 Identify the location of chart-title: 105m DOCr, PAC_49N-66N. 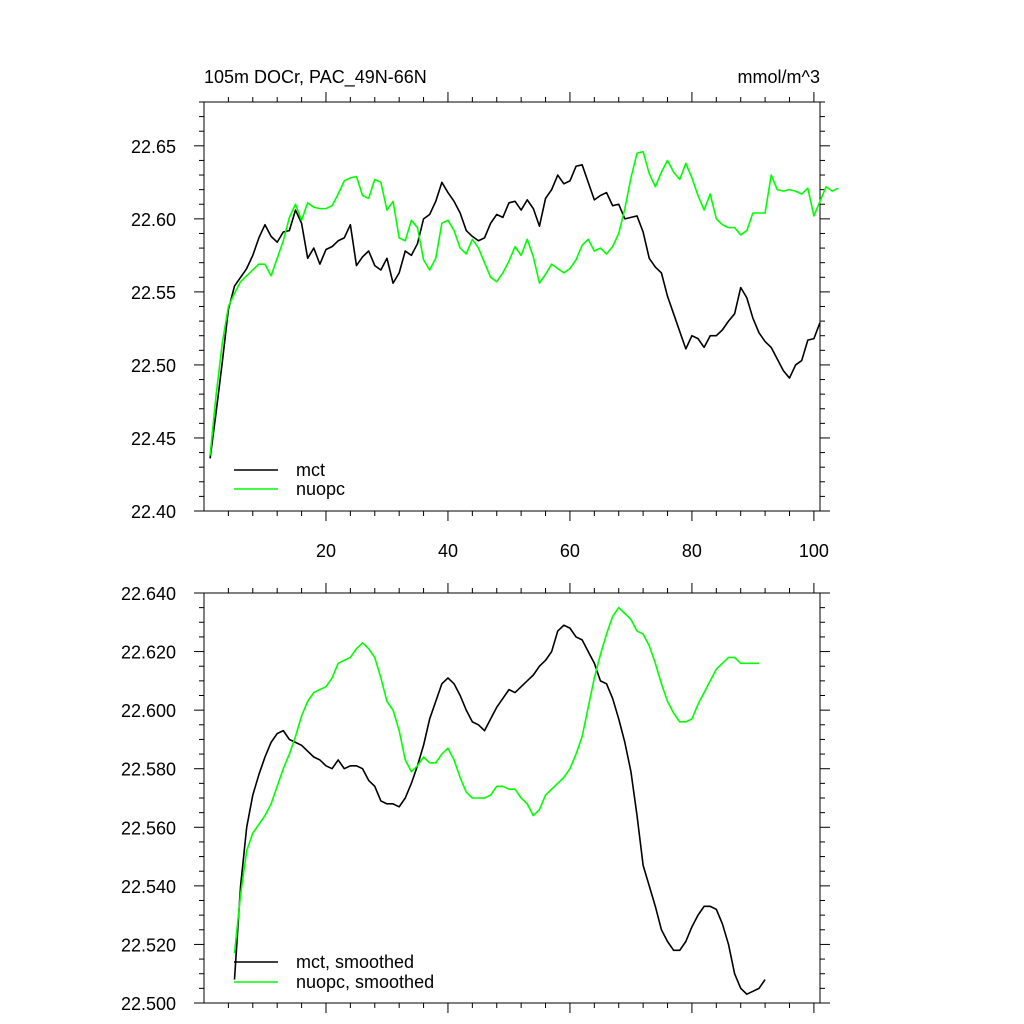
(315, 77).